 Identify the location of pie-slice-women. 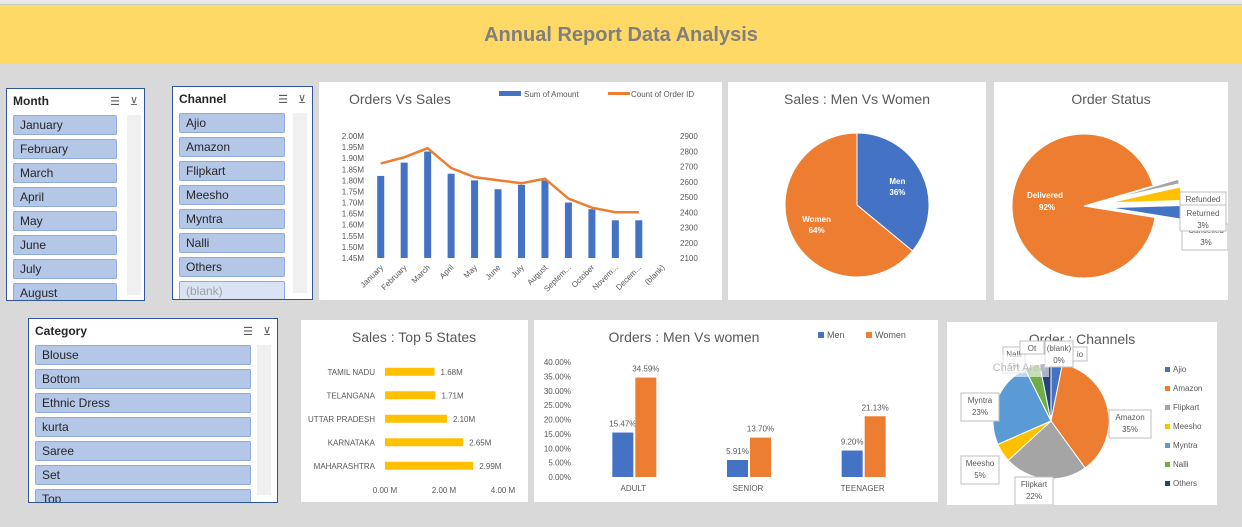
(849, 205).